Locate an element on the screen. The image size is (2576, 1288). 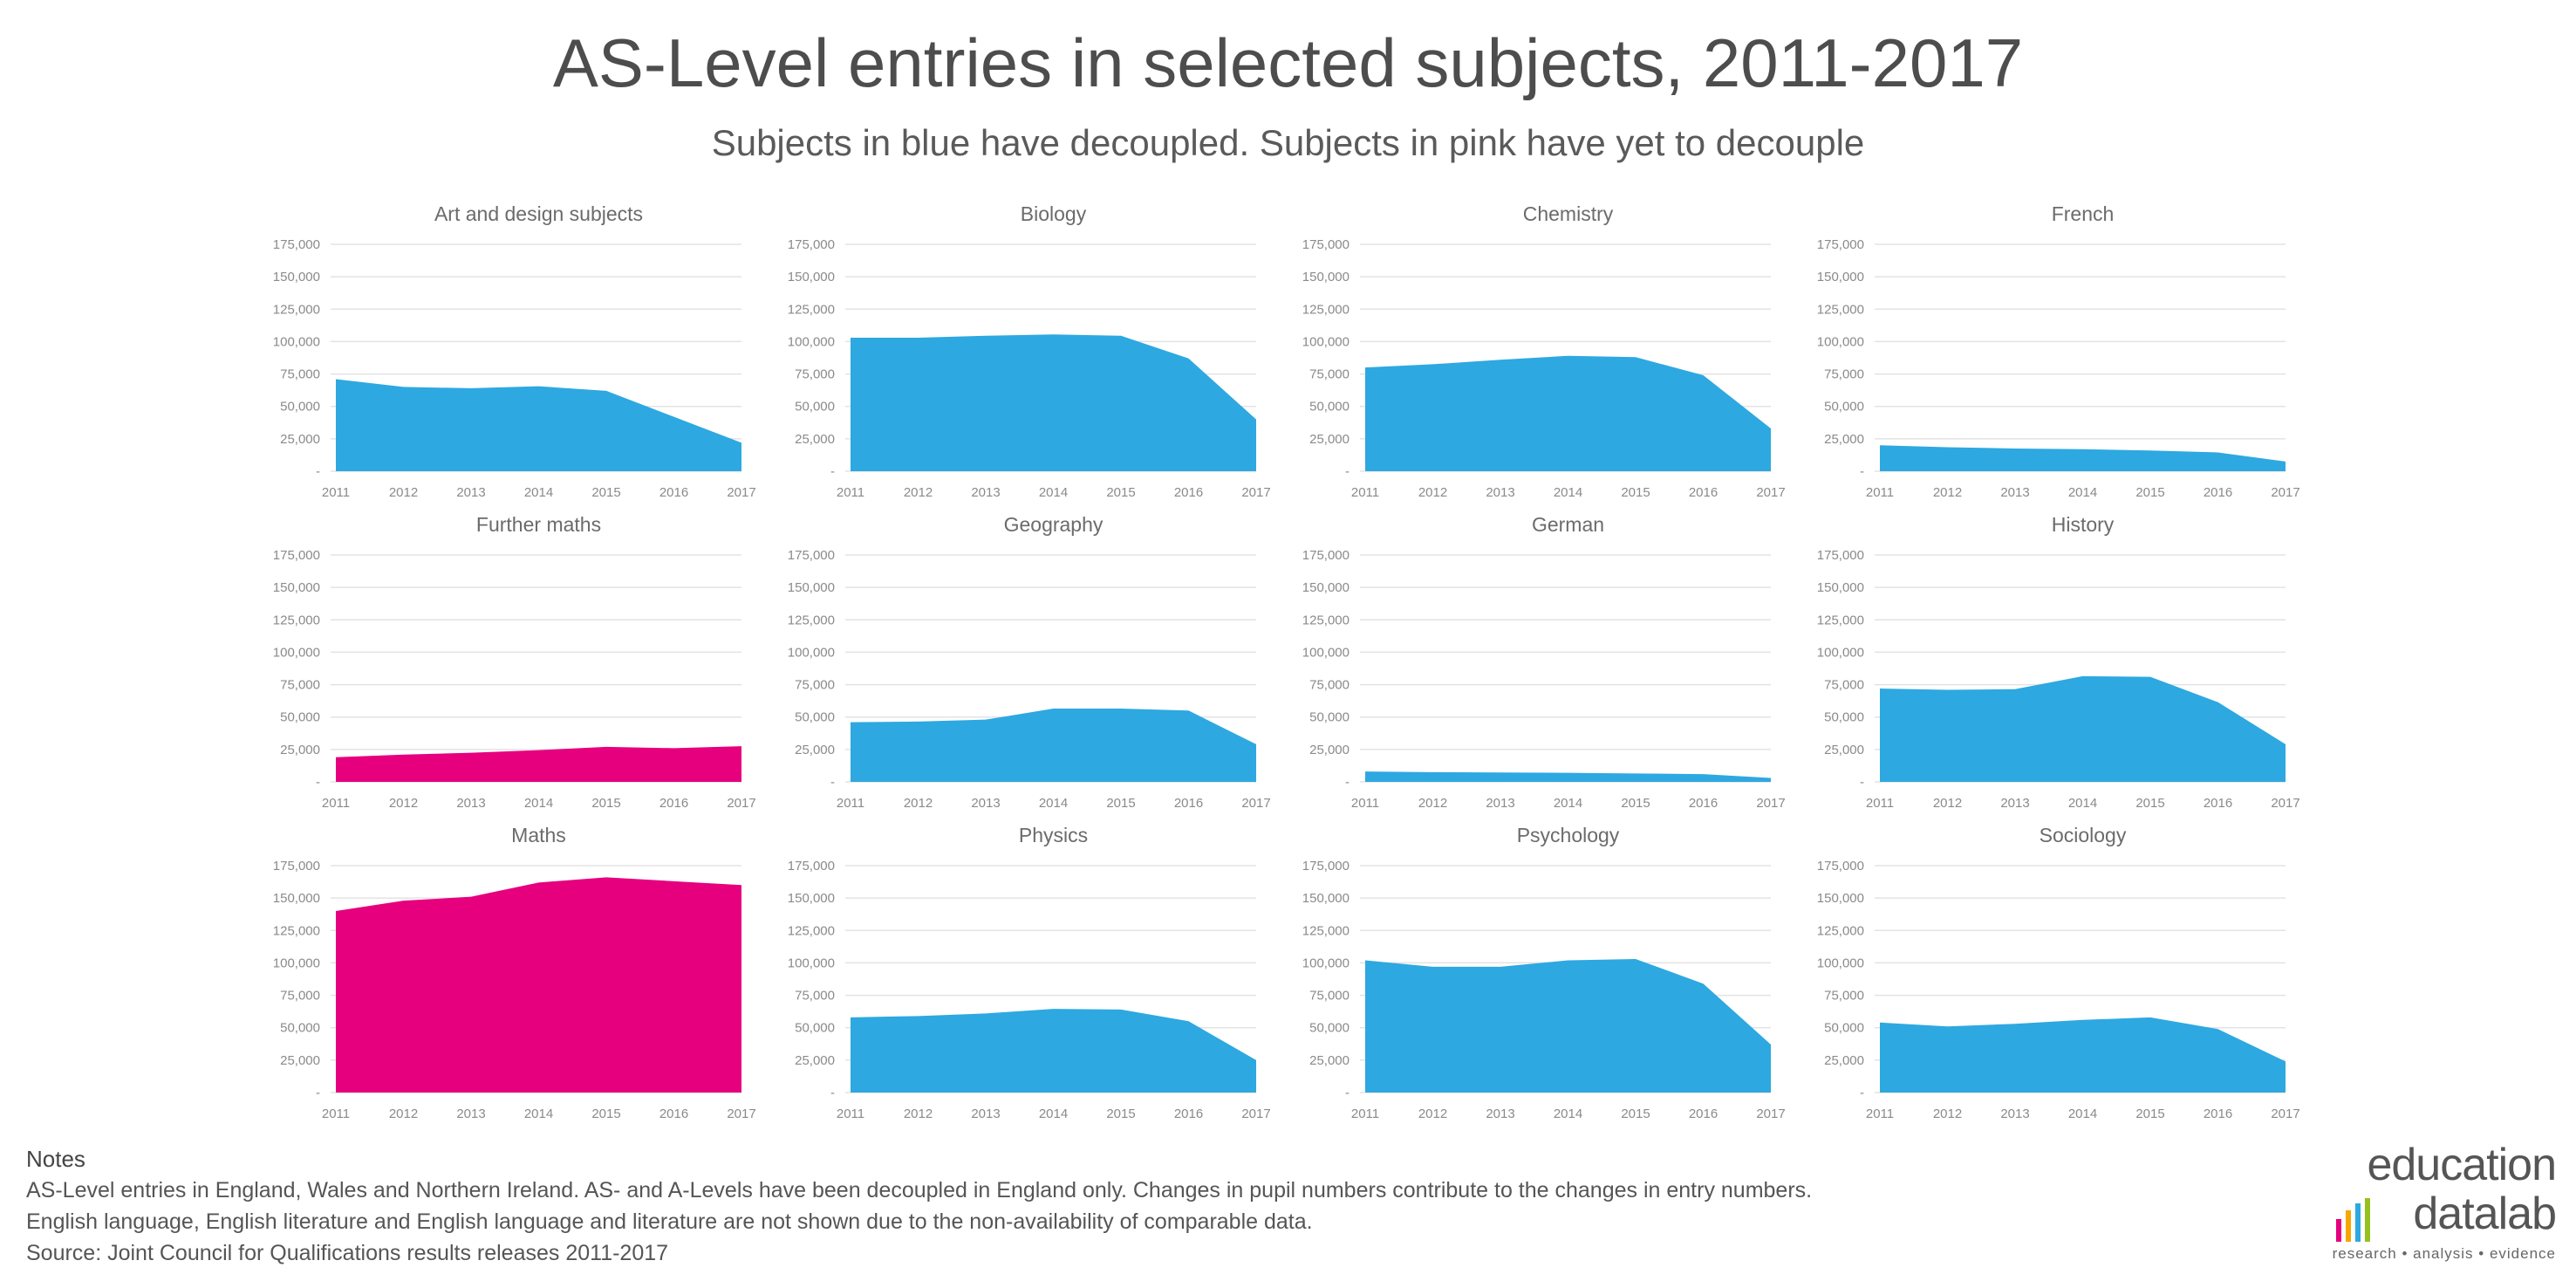
logo-word-education: education is located at coordinates (2462, 1165).